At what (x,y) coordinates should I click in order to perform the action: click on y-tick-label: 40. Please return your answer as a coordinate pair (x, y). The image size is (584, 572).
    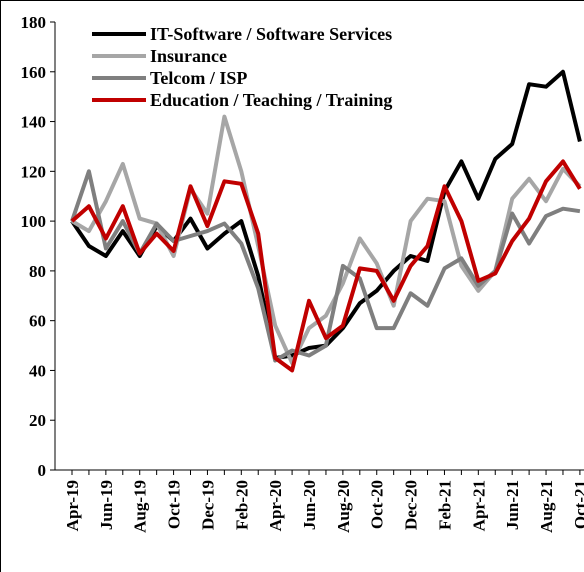
    Looking at the image, I should click on (37, 370).